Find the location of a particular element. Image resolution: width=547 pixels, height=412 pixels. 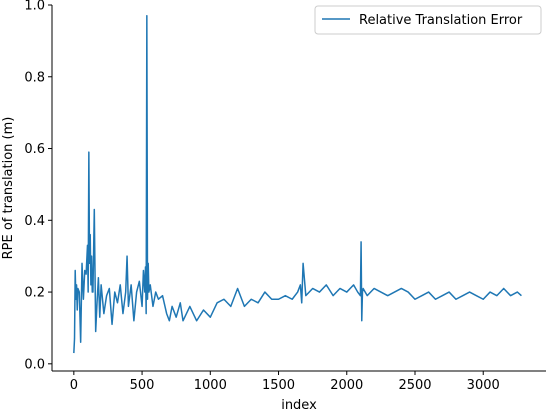

y-tick-label: 1.0 is located at coordinates (34, 7).